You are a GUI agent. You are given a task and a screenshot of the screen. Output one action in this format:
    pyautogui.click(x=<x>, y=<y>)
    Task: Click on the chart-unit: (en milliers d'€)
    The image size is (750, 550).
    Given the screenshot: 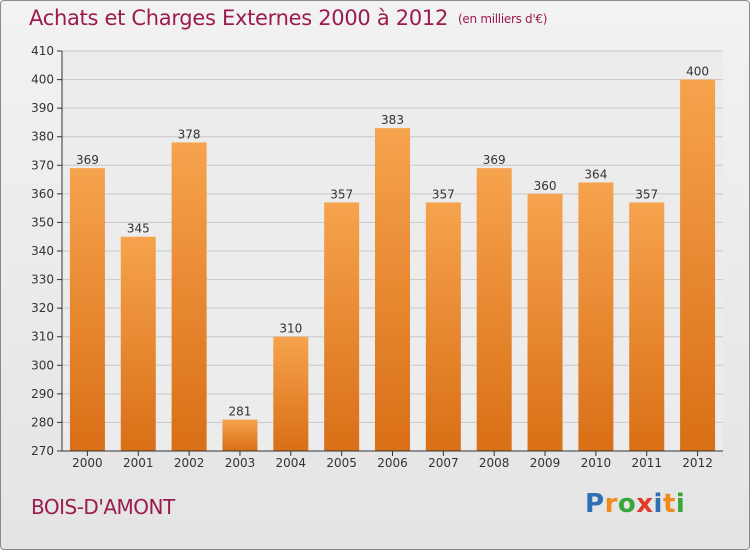 What is the action you would take?
    pyautogui.click(x=503, y=19)
    